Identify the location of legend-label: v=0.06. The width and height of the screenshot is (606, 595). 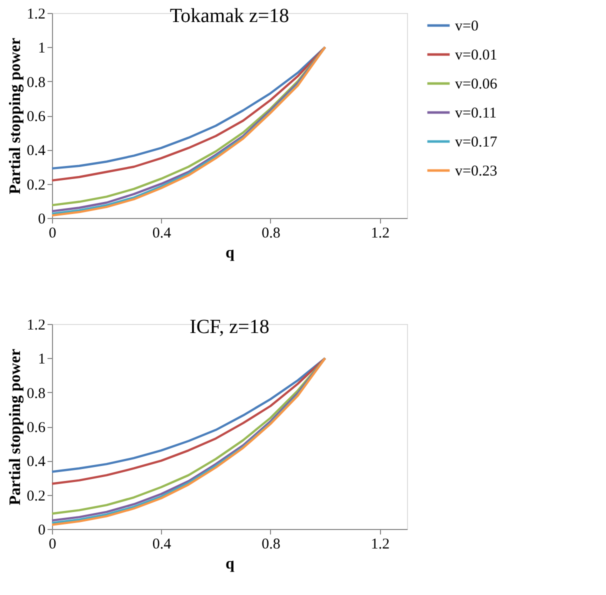
(476, 84).